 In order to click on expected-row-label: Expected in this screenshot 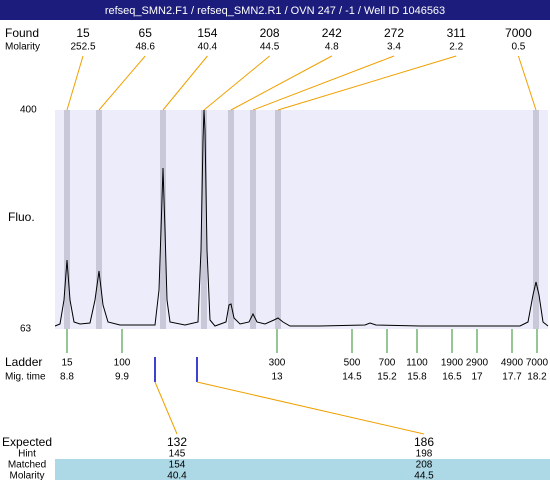, I will do `click(27, 442)`.